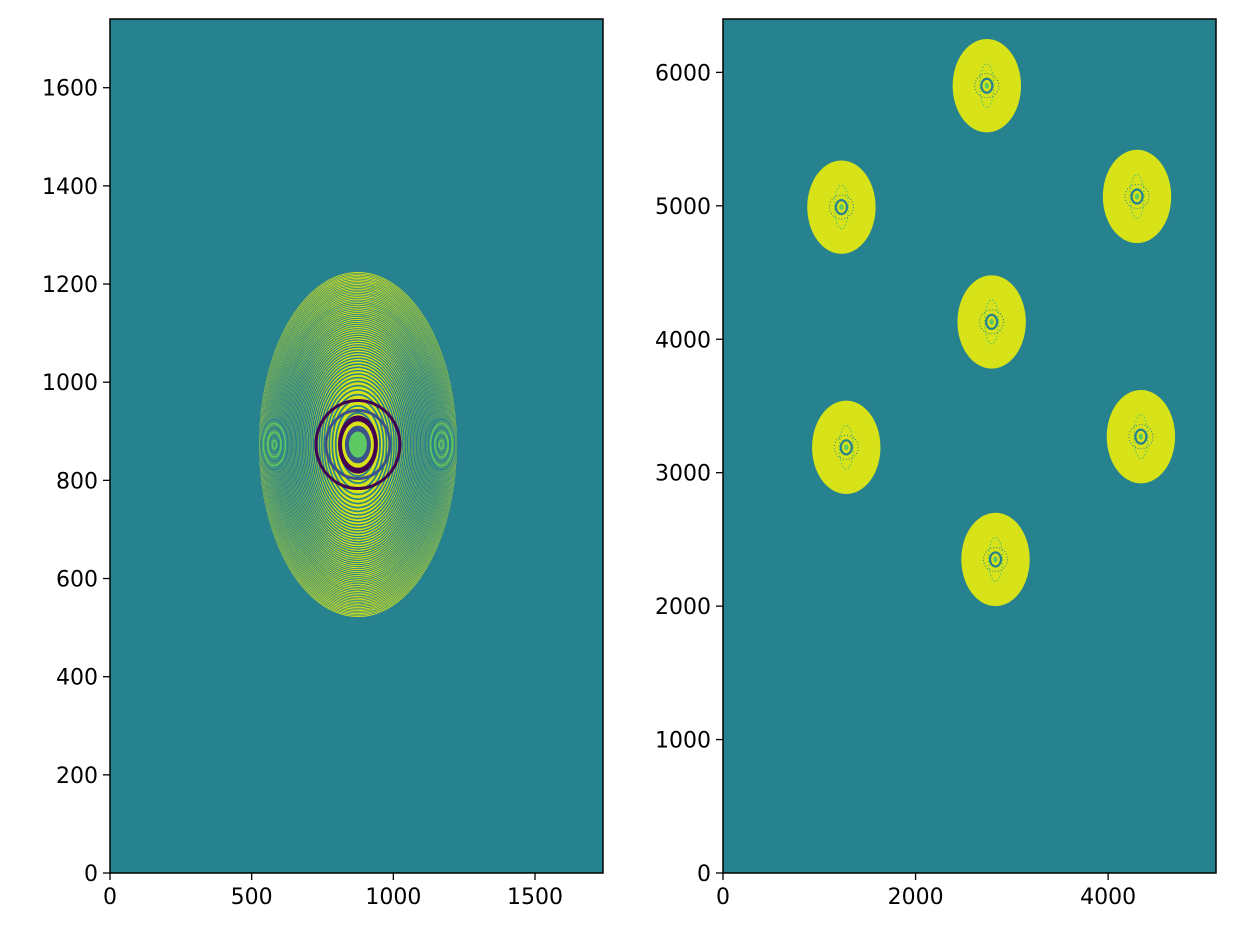  What do you see at coordinates (77, 481) in the screenshot?
I see `left-y-tick-label: 800` at bounding box center [77, 481].